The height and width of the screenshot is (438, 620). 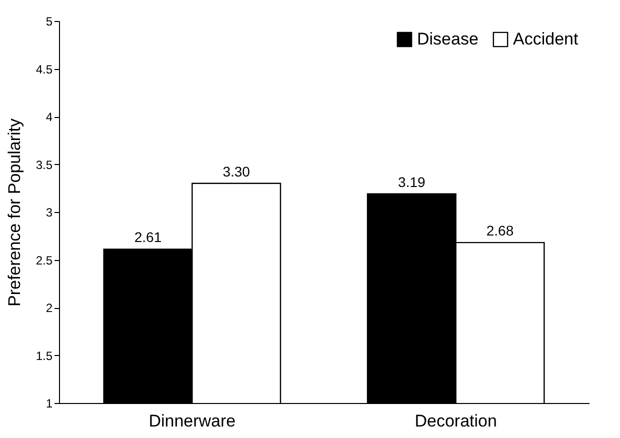 What do you see at coordinates (192, 421) in the screenshot?
I see `x-tick-label: Dinnerware` at bounding box center [192, 421].